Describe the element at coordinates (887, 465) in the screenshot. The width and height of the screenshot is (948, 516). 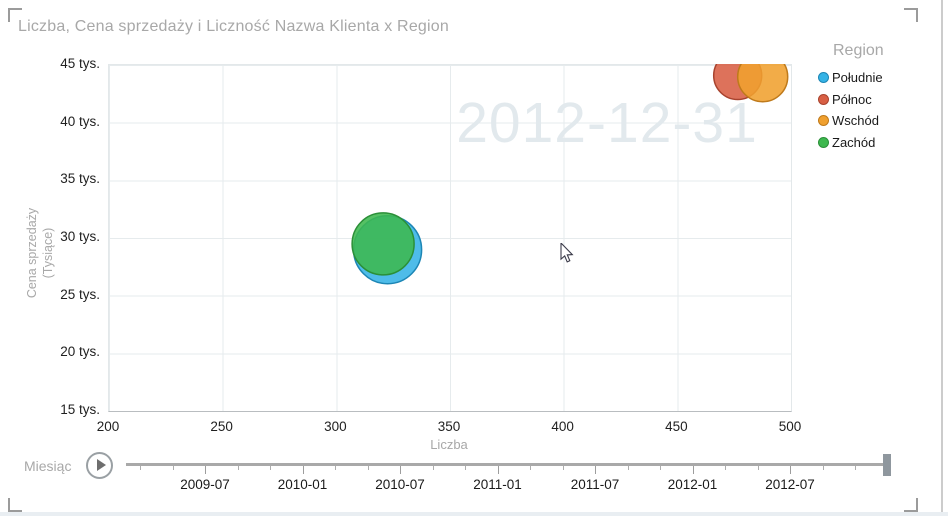
I see `timeline-slider-handle` at that location.